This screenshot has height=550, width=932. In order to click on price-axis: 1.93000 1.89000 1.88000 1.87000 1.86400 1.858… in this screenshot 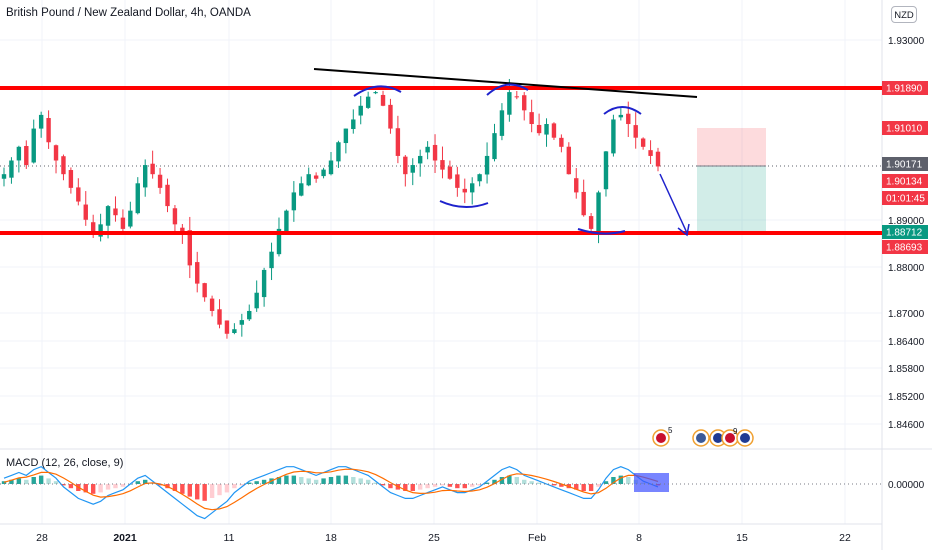, I will do `click(906, 233)`.